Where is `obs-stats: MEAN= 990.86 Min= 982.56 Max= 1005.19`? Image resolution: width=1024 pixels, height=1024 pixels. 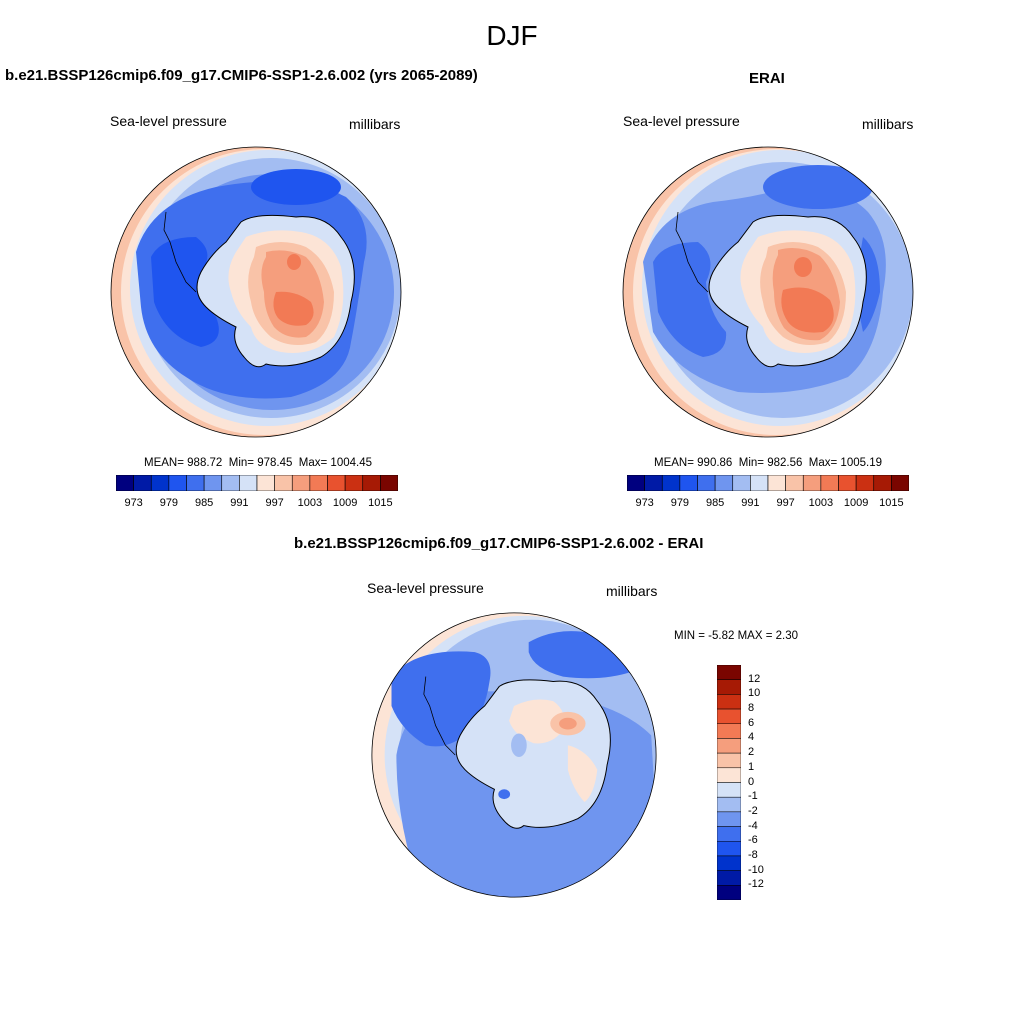
obs-stats: MEAN= 990.86 Min= 982.56 Max= 1005.19 is located at coordinates (768, 463).